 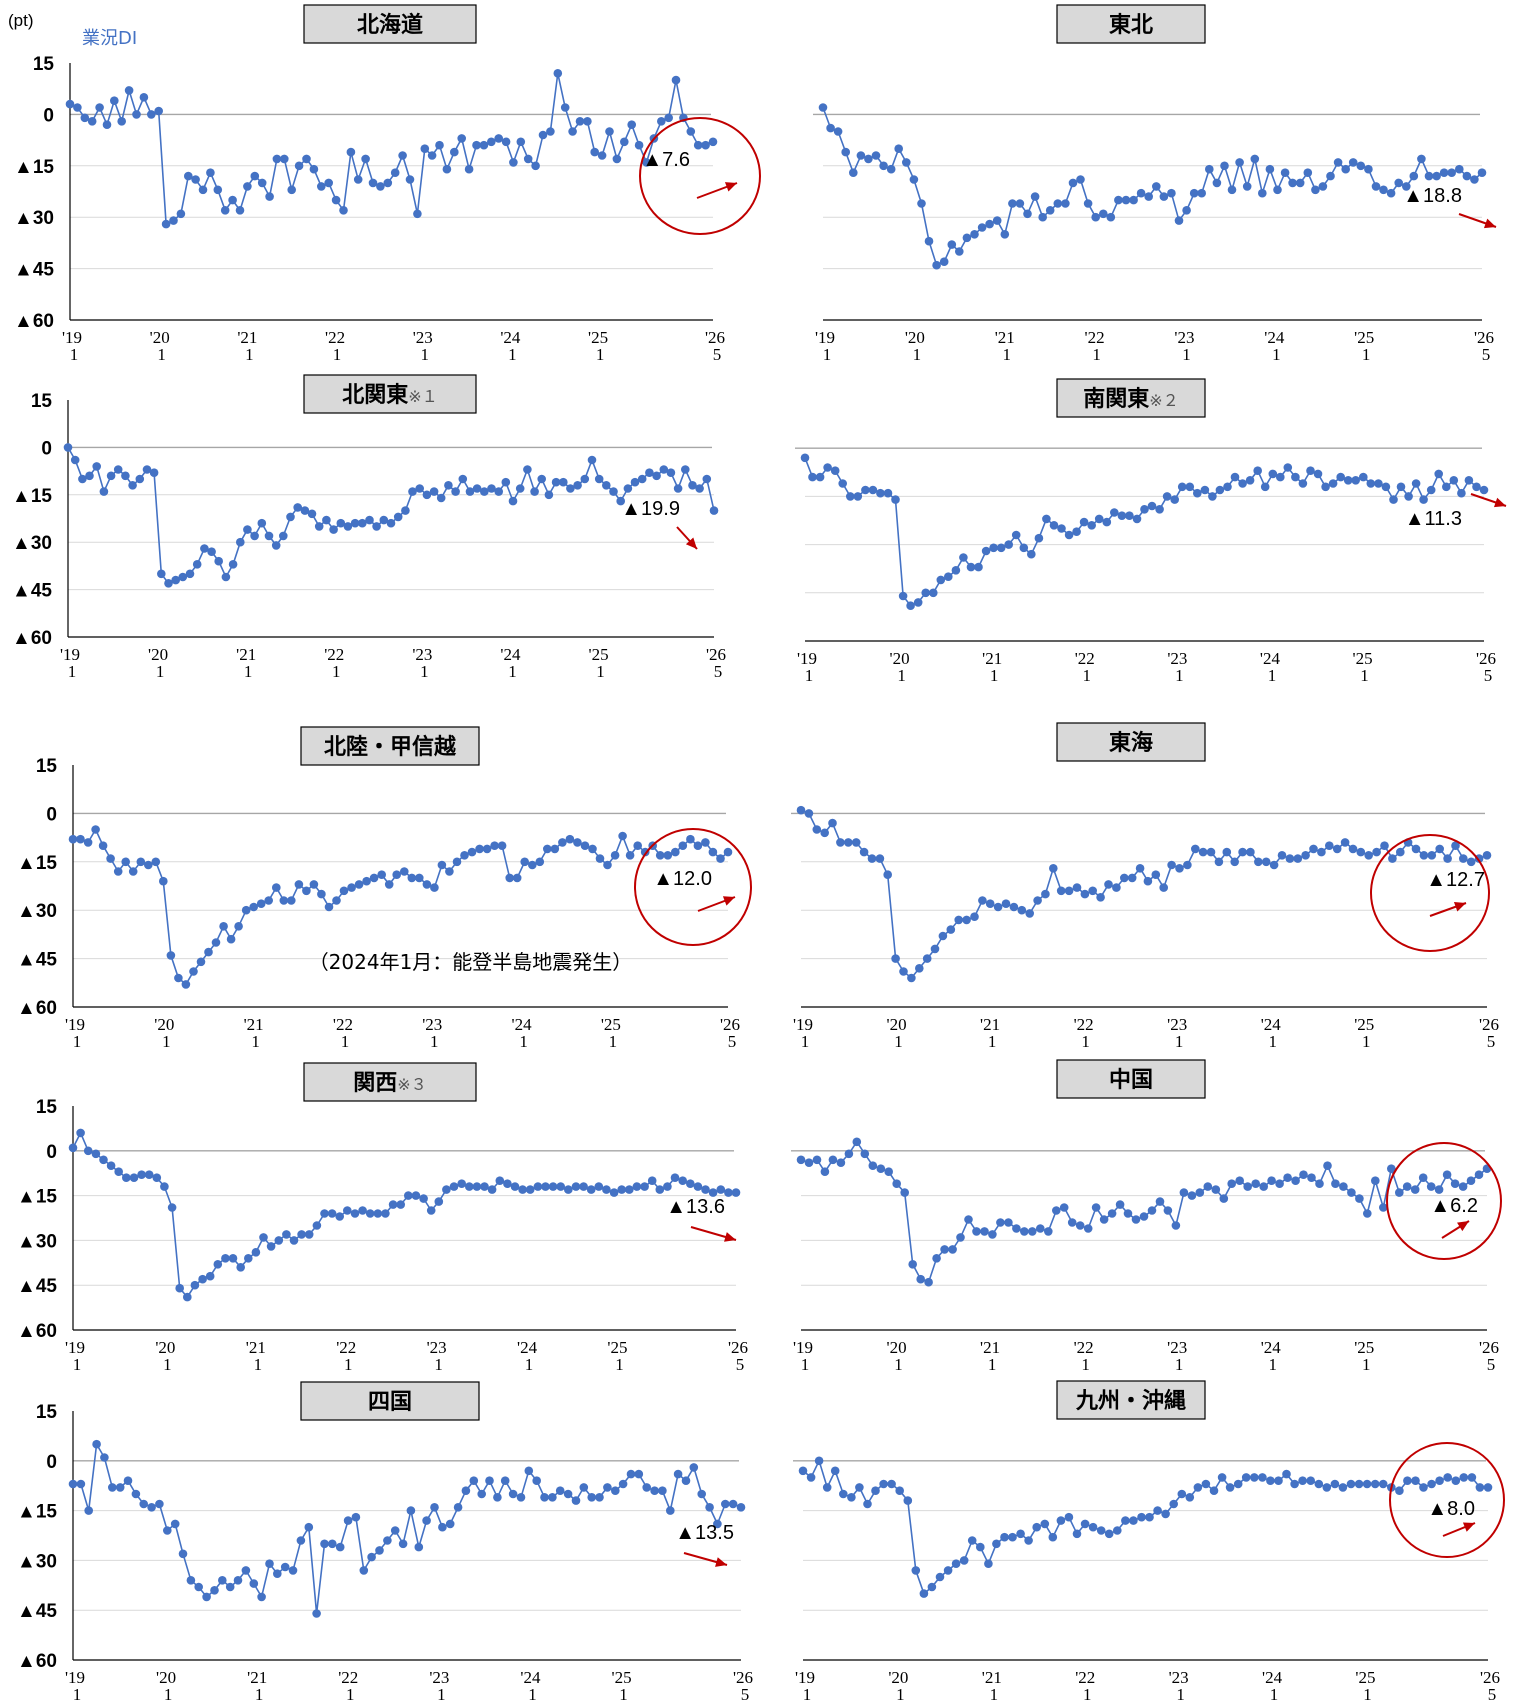 What do you see at coordinates (407, 1527) in the screenshot?
I see `series-line` at bounding box center [407, 1527].